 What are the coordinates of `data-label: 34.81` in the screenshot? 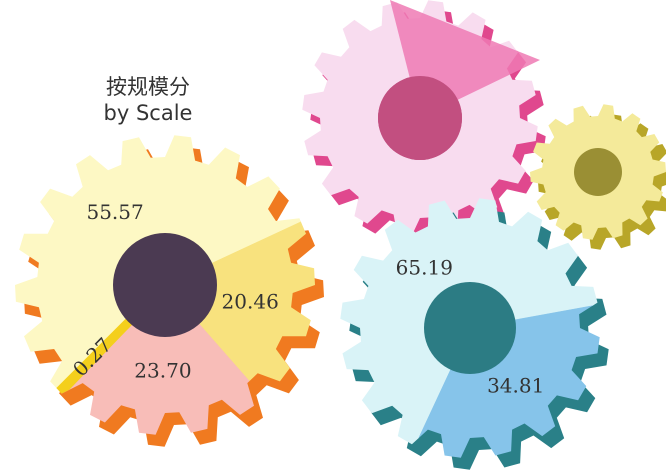 It's located at (515, 386).